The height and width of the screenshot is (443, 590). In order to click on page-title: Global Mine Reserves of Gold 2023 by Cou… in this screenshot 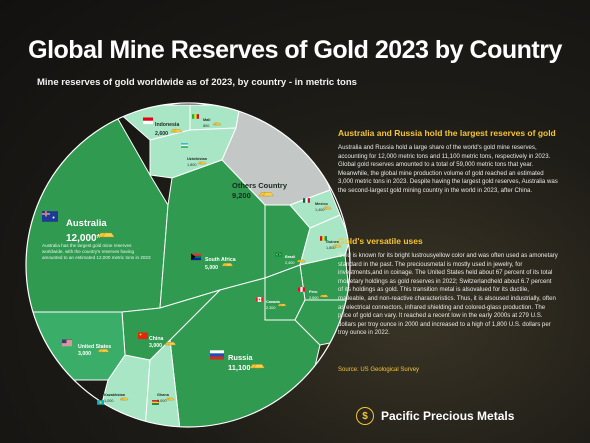, I will do `click(295, 50)`.